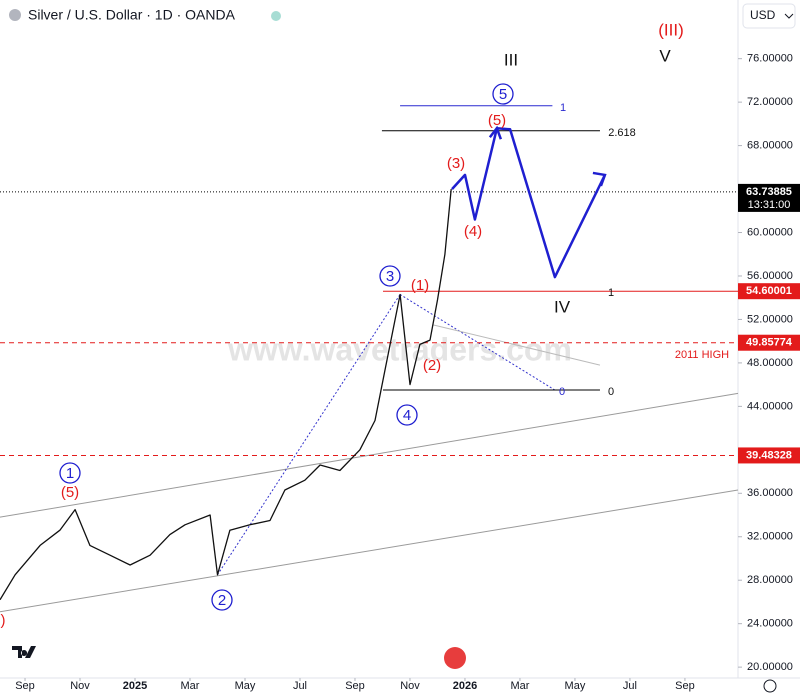 The height and width of the screenshot is (700, 800). I want to click on trendline, so click(516, 345).